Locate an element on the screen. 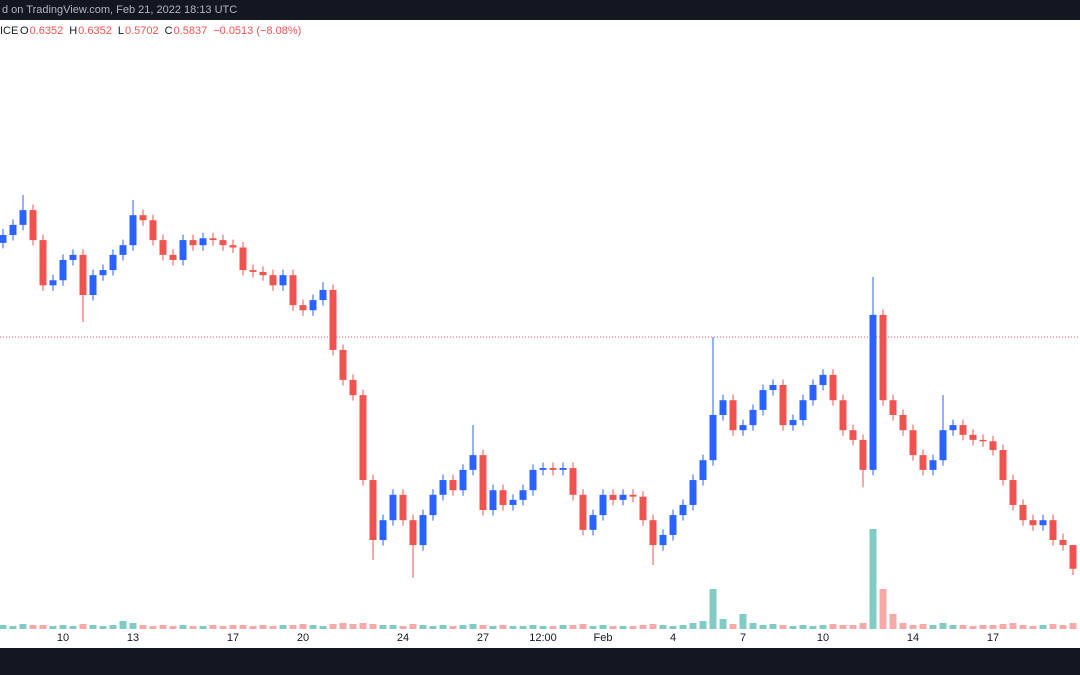 The image size is (1080, 675). symbol: ICE is located at coordinates (9, 31).